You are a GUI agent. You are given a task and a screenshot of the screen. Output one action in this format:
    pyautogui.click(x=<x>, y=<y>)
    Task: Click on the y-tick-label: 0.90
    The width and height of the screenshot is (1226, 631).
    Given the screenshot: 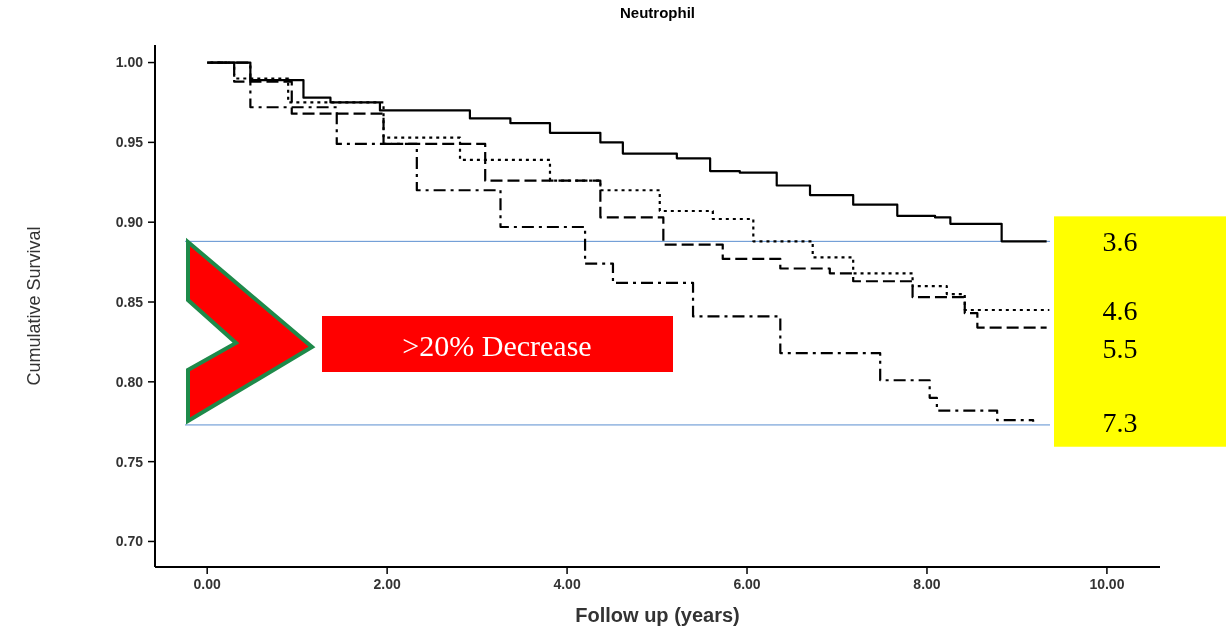 What is the action you would take?
    pyautogui.click(x=129, y=222)
    